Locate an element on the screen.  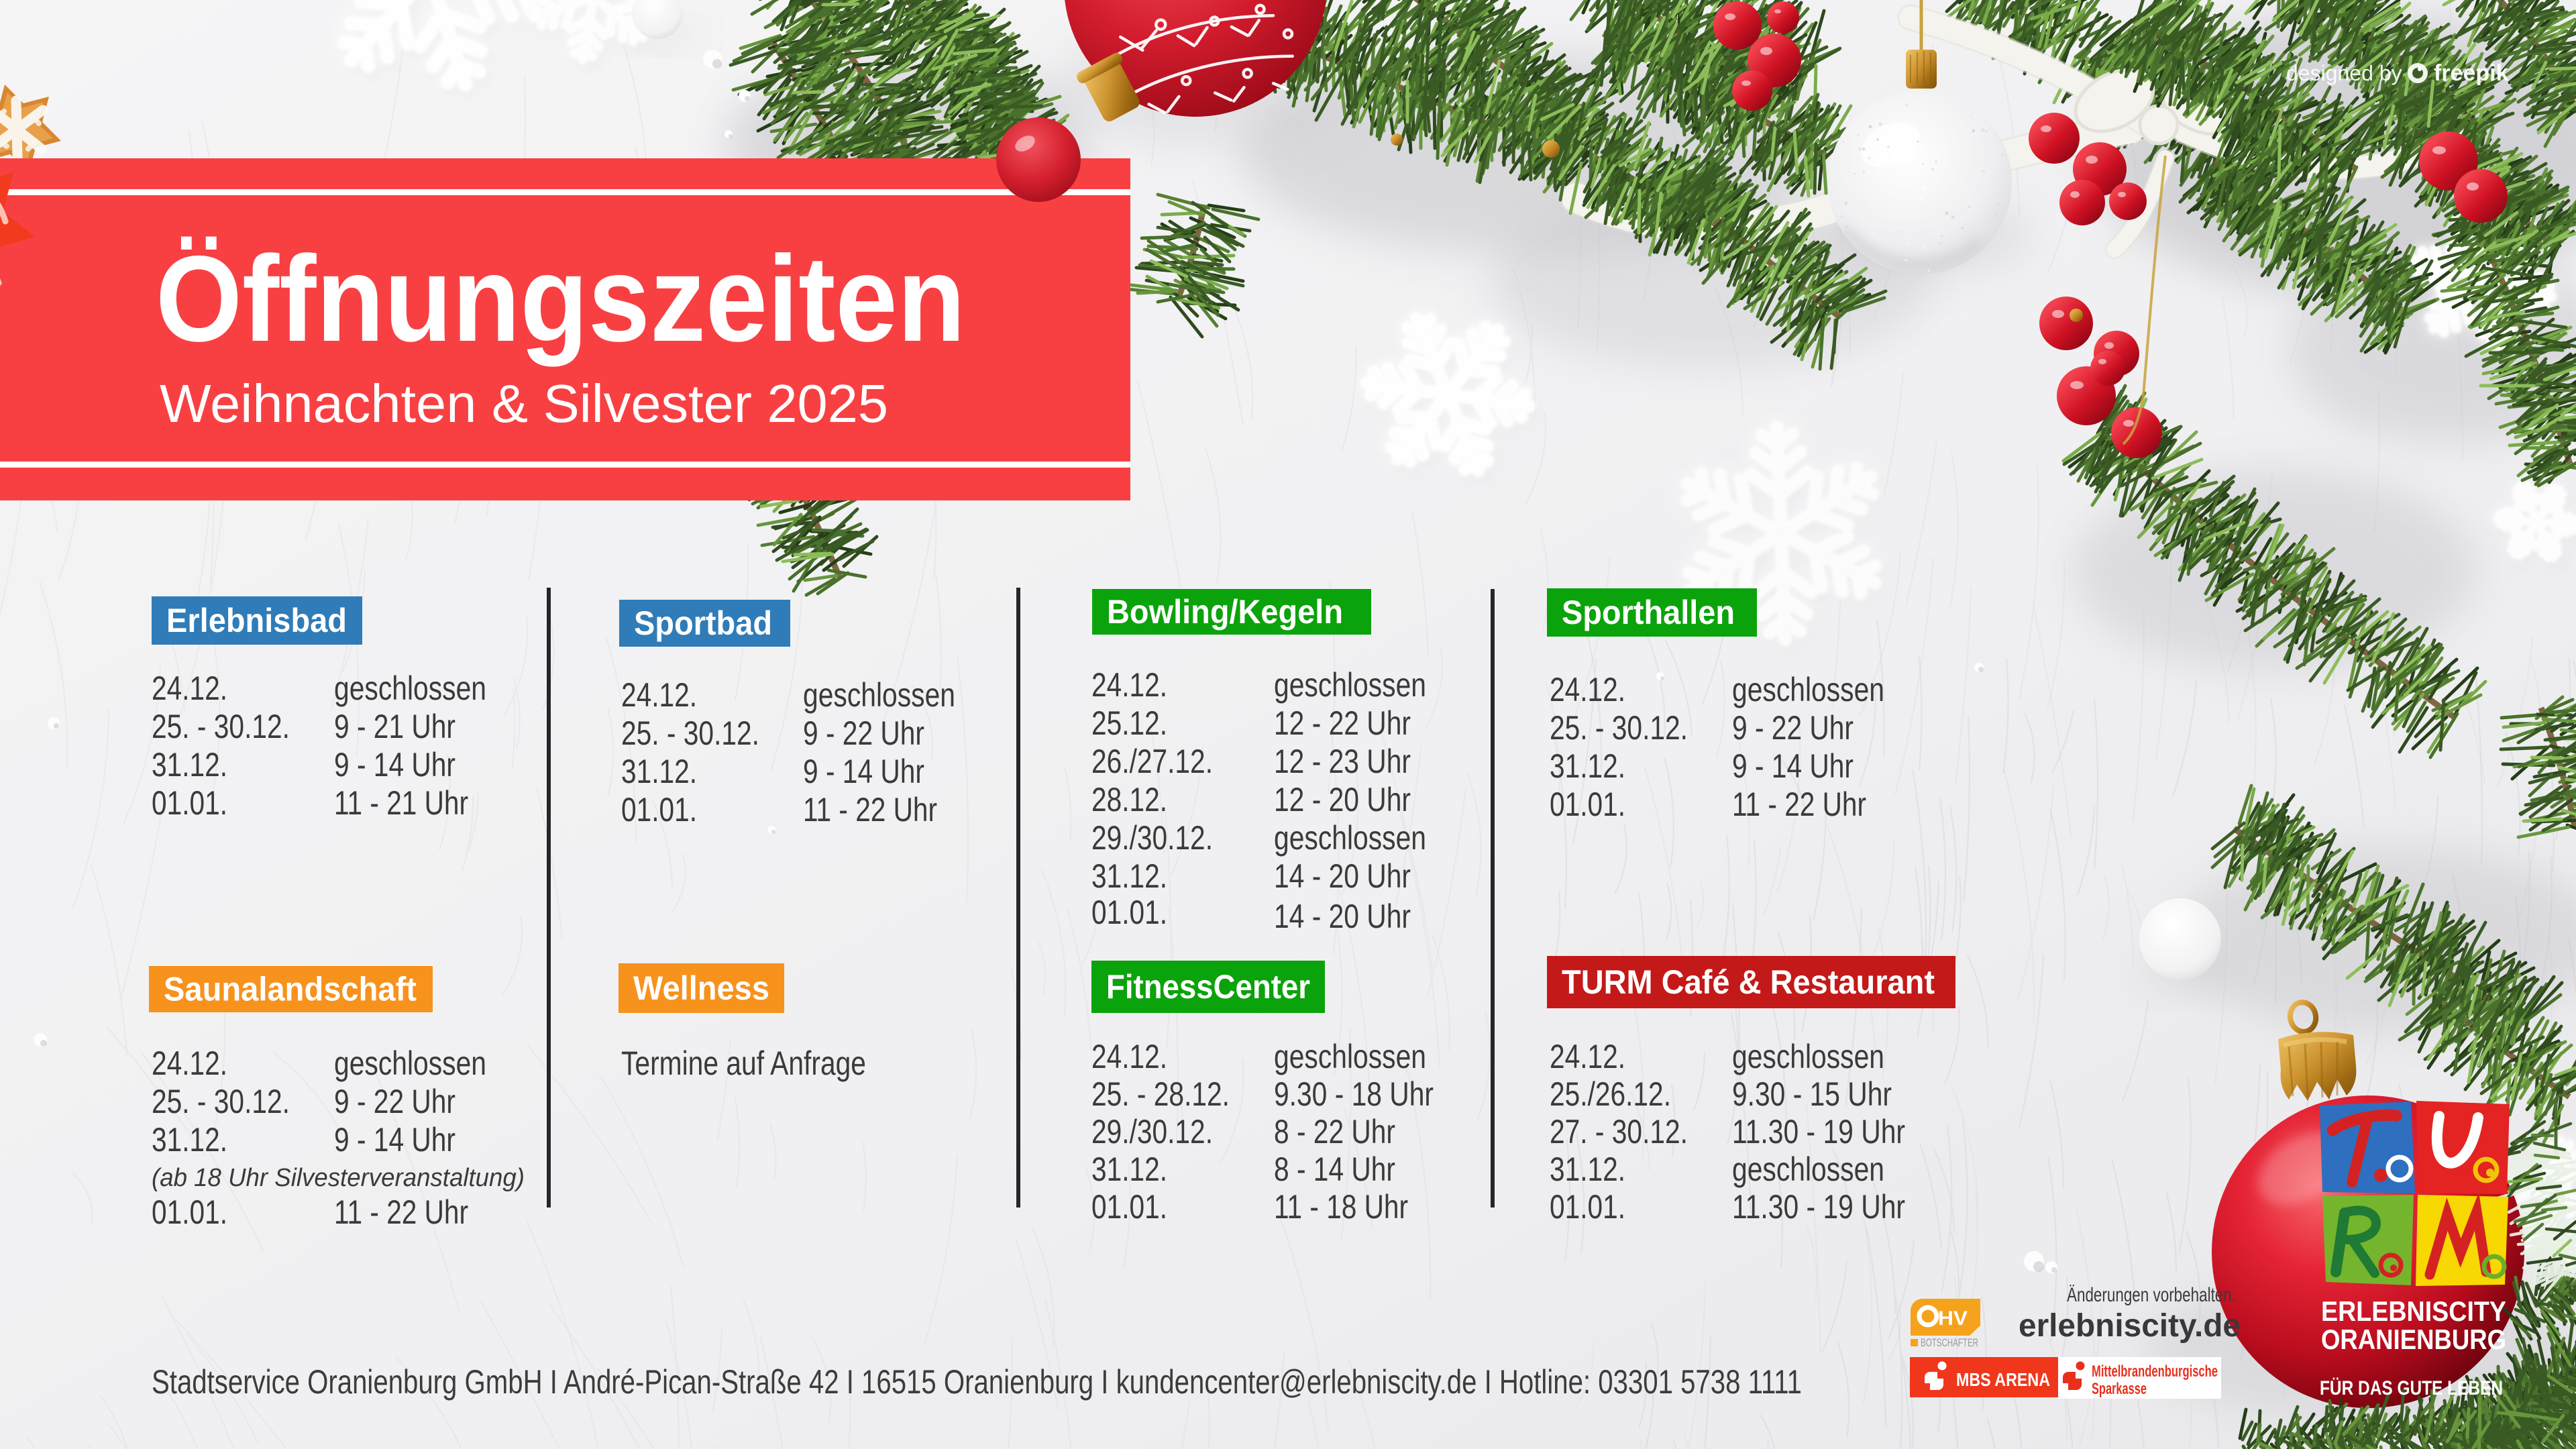
svg-text: Öffnungszeiten is located at coordinates (560, 298).